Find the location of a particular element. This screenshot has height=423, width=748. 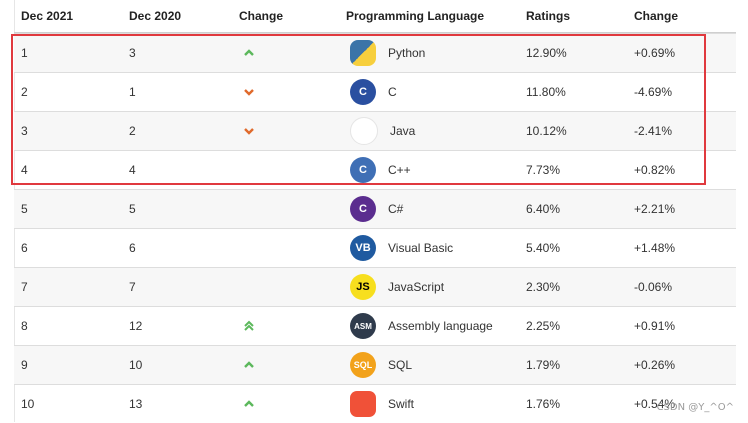

table-row: 4 4 C C++ 7.73% +0.82% is located at coordinates (375, 169).